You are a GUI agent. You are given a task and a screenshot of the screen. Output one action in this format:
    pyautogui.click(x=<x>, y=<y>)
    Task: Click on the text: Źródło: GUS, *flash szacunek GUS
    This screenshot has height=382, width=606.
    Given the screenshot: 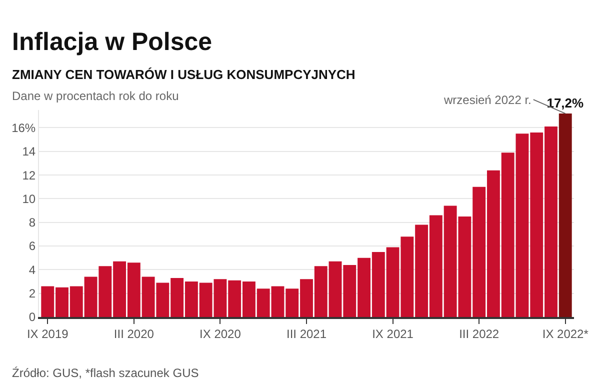 What is the action you would take?
    pyautogui.click(x=105, y=373)
    